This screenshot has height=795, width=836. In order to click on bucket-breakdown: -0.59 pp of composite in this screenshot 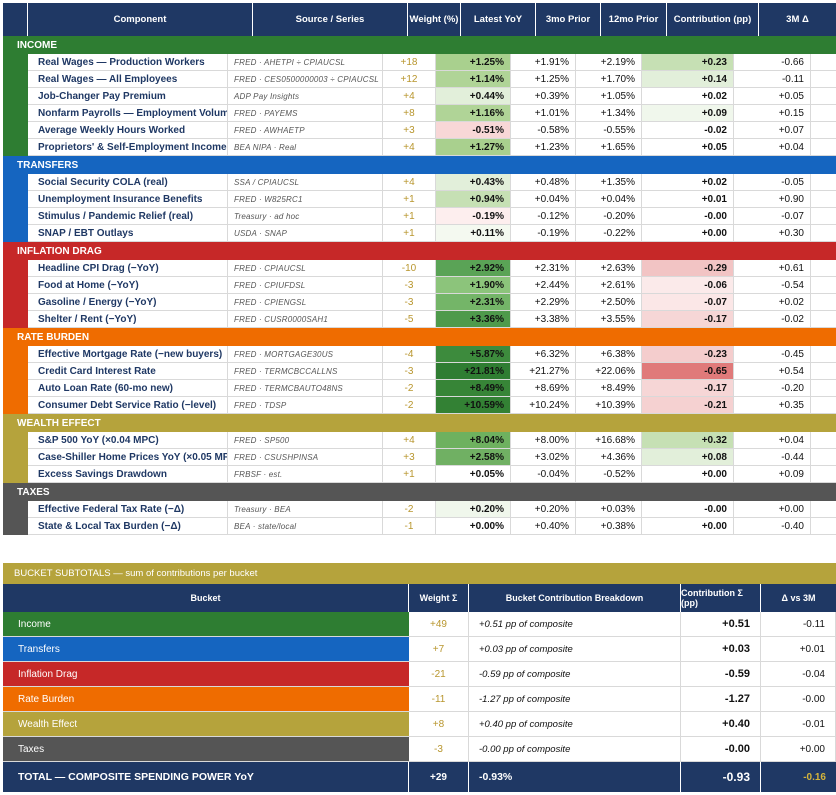, I will do `click(575, 674)`.